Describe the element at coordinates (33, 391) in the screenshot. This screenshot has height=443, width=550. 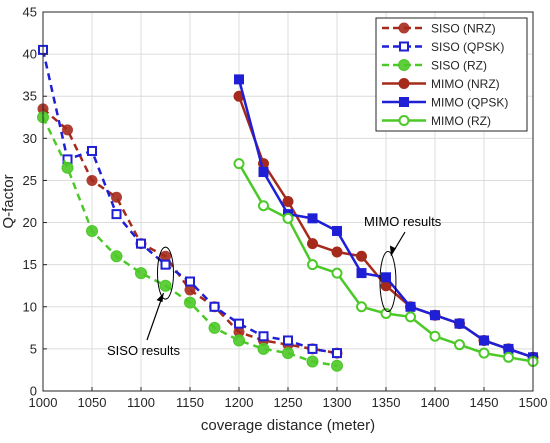
I see `y-tick-label: 0` at that location.